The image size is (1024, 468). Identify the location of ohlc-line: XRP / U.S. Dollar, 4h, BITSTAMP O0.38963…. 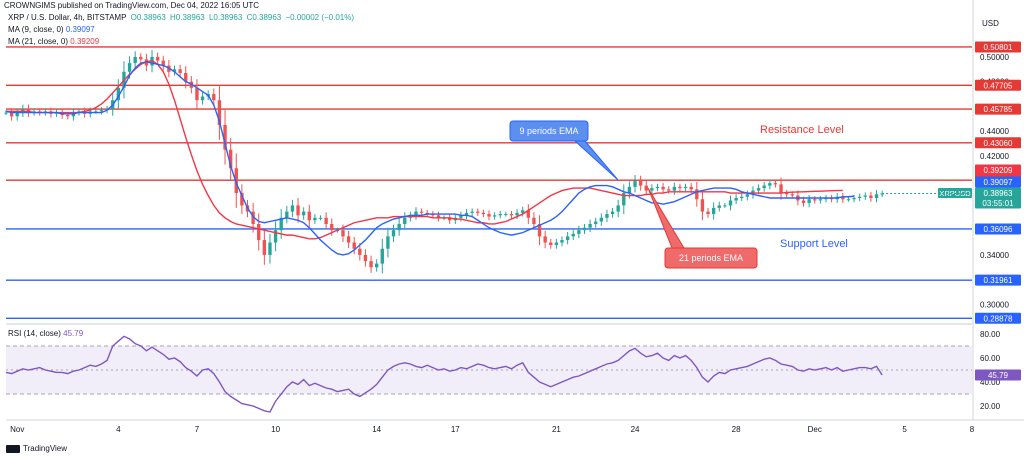
(182, 17).